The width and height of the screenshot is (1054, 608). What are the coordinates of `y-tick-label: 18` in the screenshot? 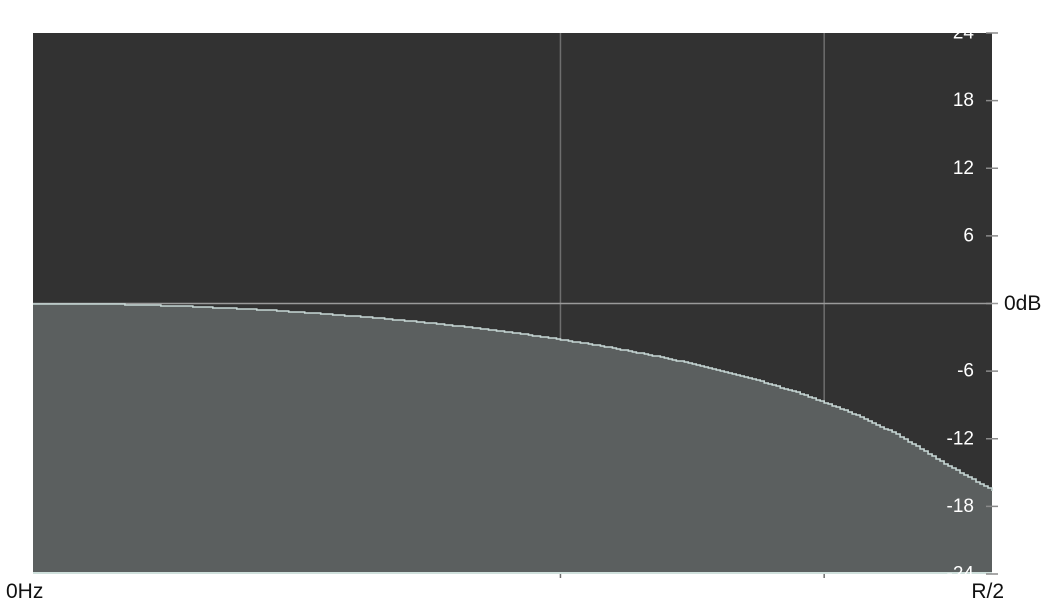 It's located at (963, 100).